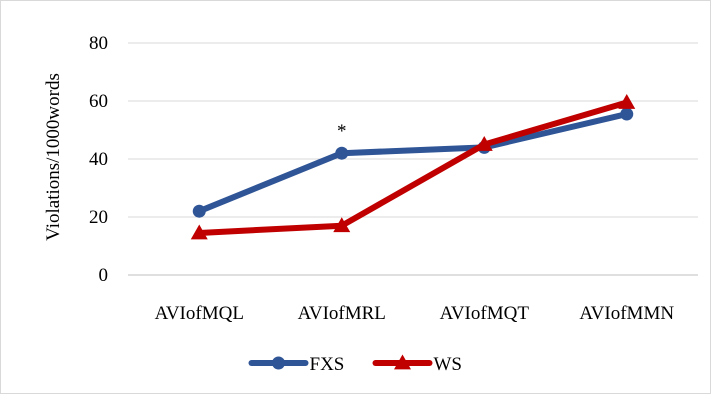  Describe the element at coordinates (53, 157) in the screenshot. I see `y-axis-title: Violations/1000words` at that location.